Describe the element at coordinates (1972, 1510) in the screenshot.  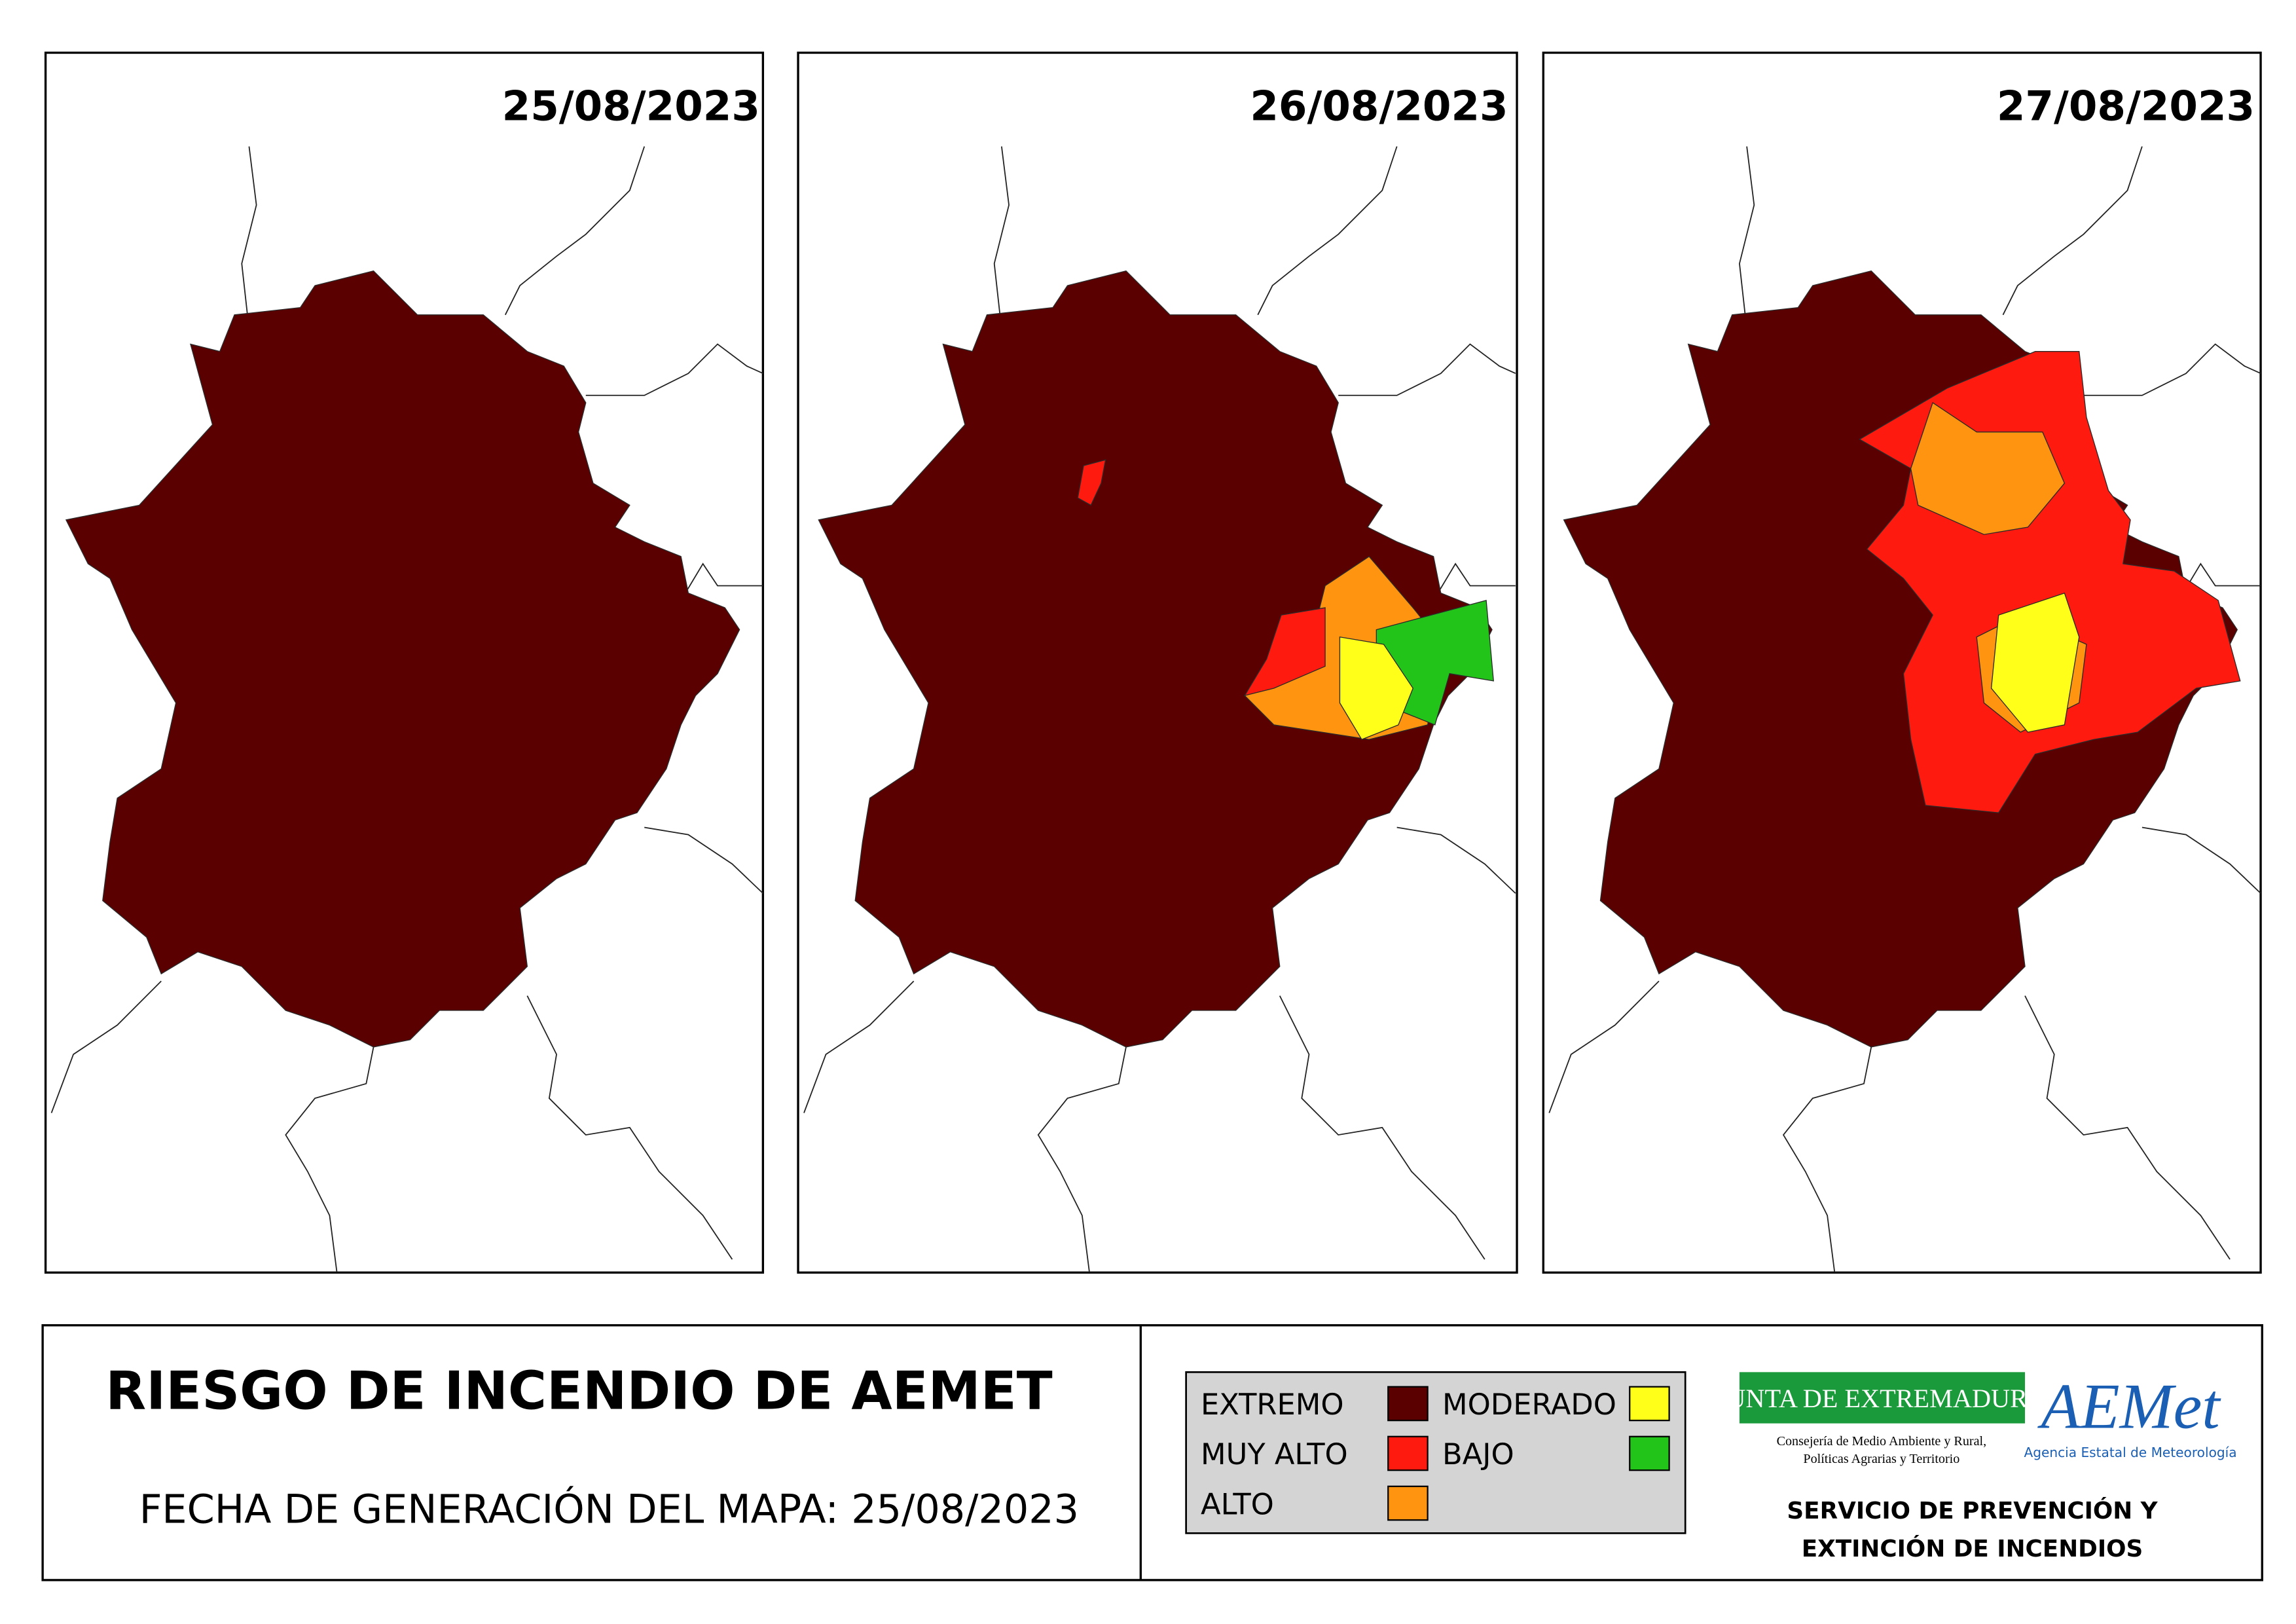
I see `service-line: SERVICIO DE PREVENCIÓN Y` at that location.